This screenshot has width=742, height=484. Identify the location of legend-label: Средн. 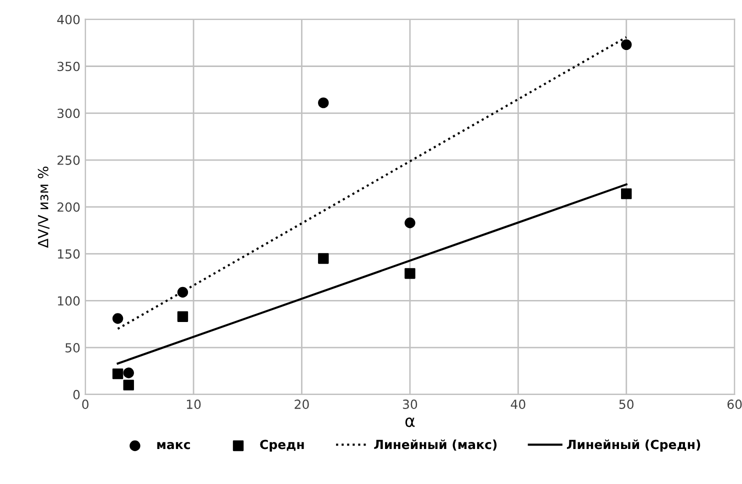
(282, 446).